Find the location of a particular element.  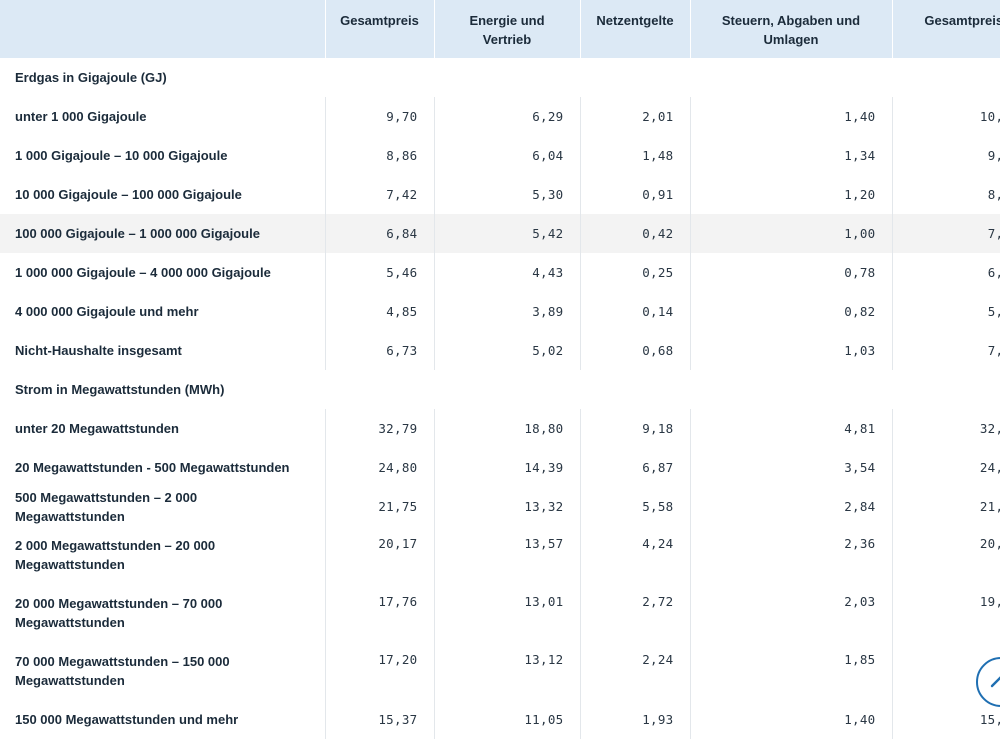

cell-value: 13,32 is located at coordinates (506, 506).